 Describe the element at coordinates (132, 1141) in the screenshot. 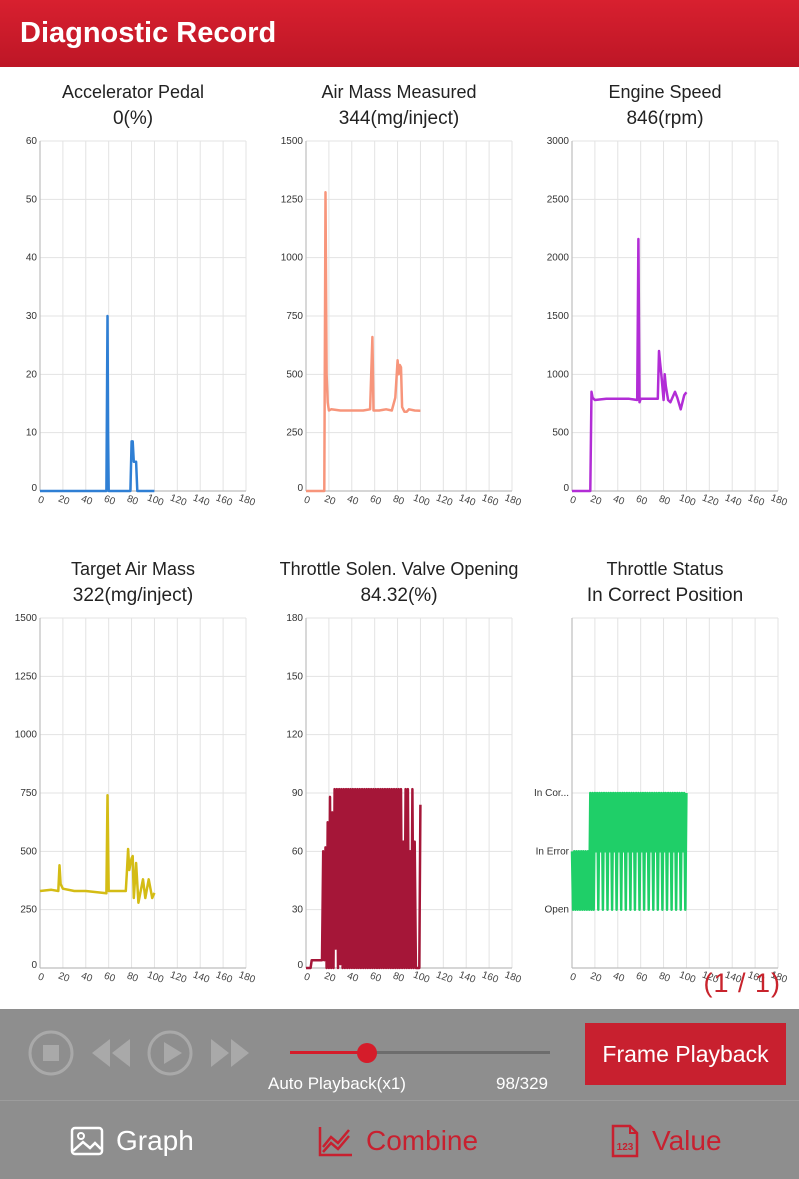

I see `nav-graph: Graph` at that location.